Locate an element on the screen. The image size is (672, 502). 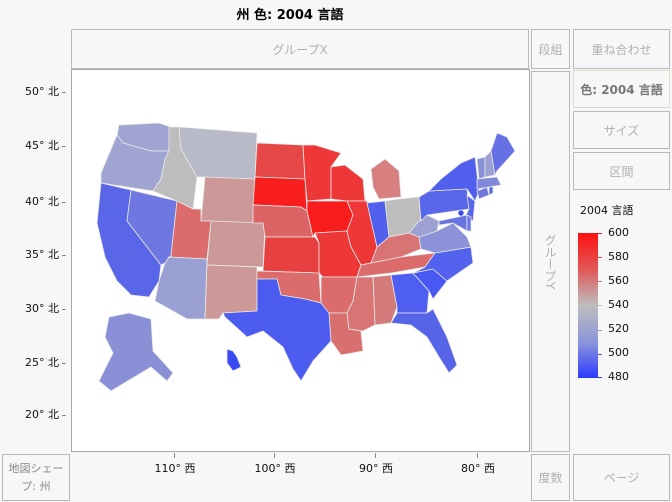
size-zone: サイズ is located at coordinates (621, 130).